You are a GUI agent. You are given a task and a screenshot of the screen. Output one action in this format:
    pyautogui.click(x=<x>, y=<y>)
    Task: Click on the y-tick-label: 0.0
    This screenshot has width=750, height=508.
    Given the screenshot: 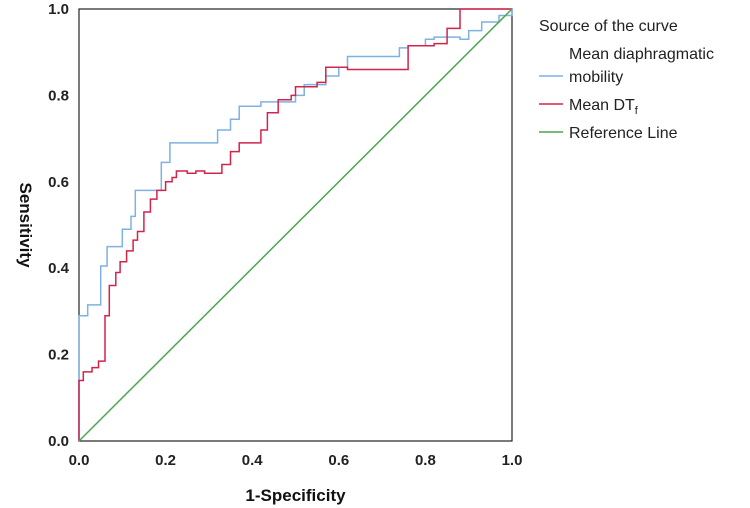 What is the action you would take?
    pyautogui.click(x=58, y=441)
    